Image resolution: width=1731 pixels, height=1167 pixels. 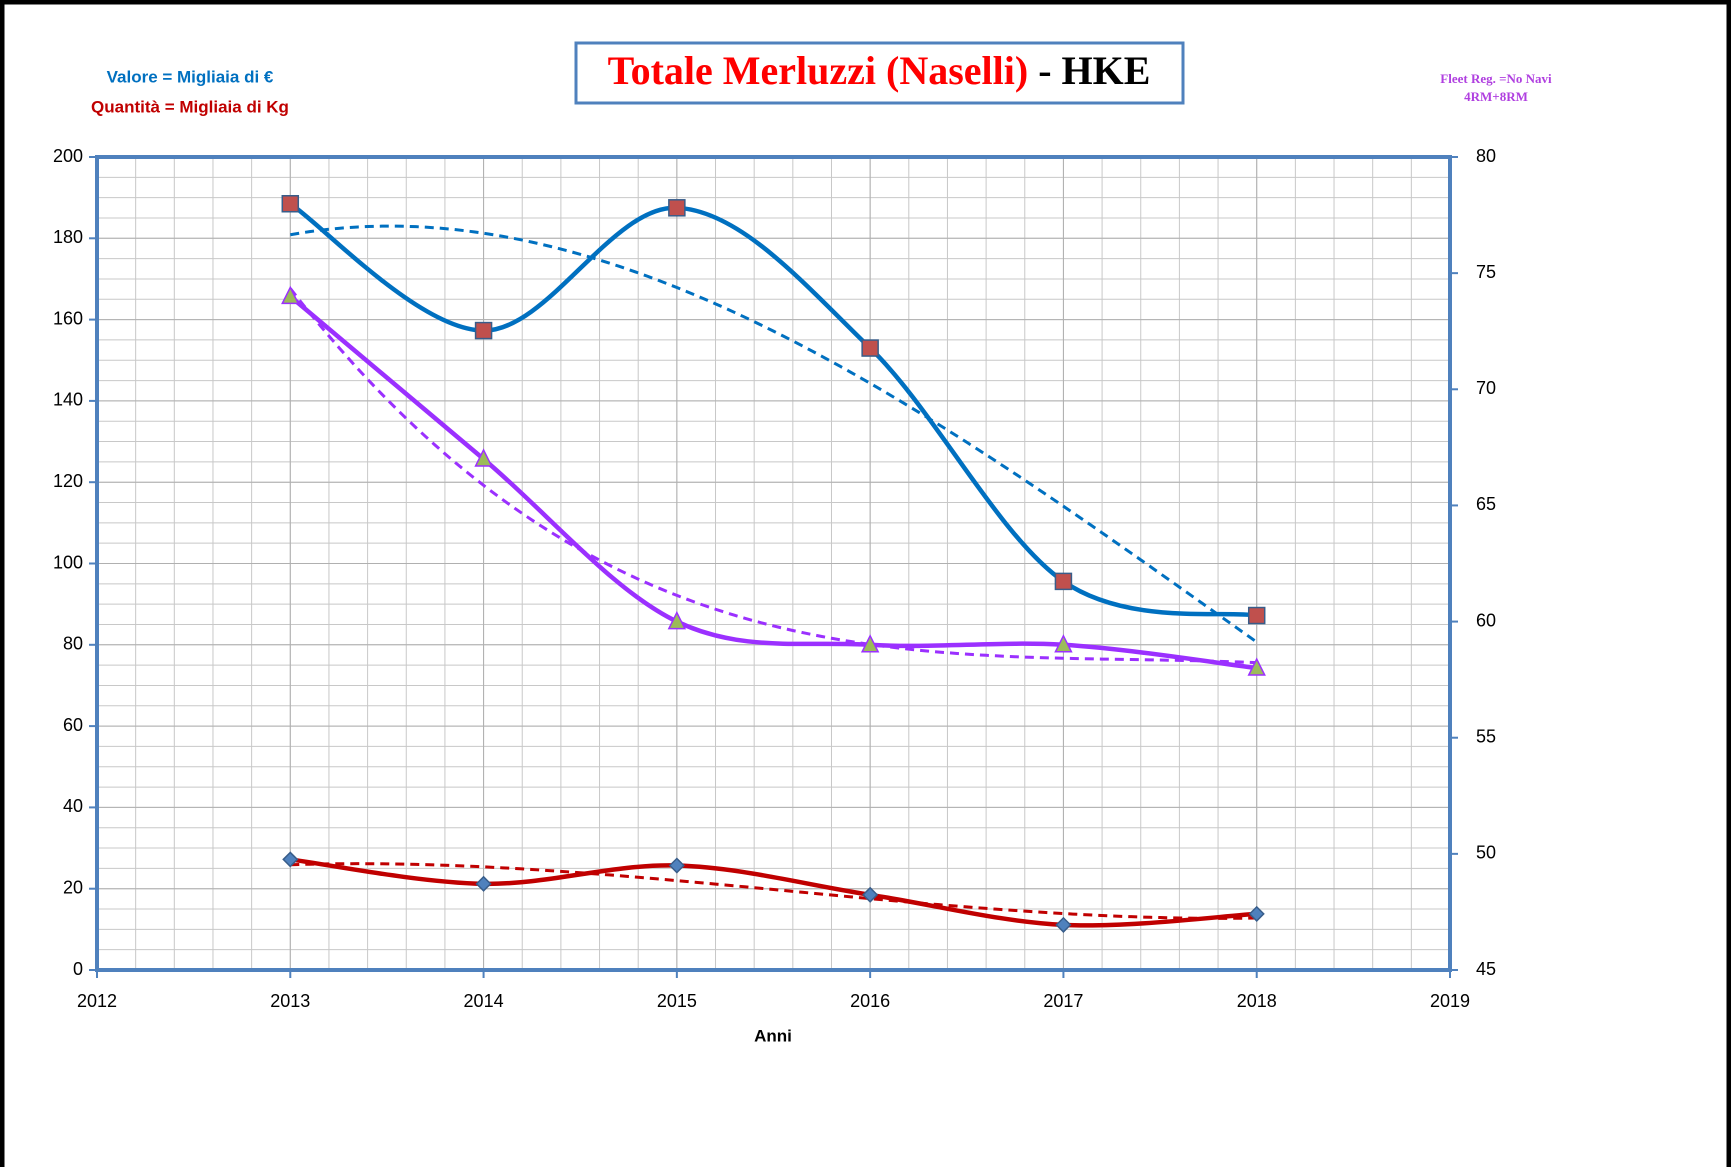 What do you see at coordinates (190, 76) in the screenshot?
I see `note-value: Valore = Migliaia di €` at bounding box center [190, 76].